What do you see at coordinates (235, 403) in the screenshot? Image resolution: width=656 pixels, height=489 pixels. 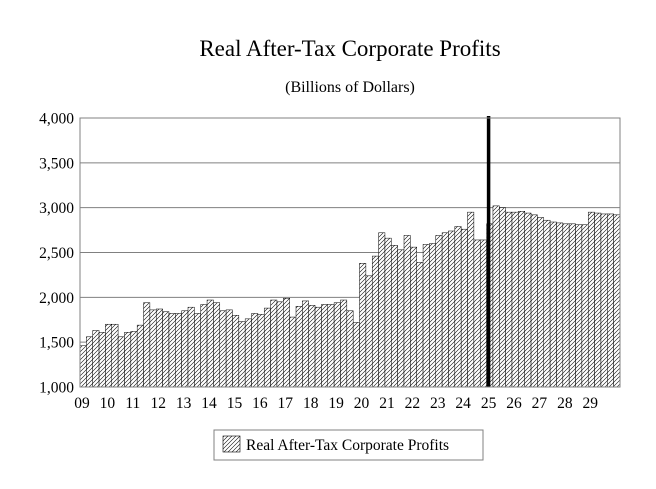 I see `x-tick-label: 15` at bounding box center [235, 403].